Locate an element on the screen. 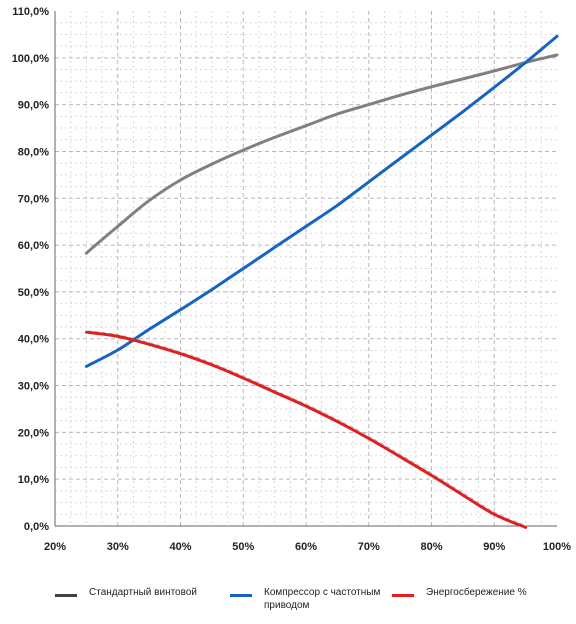  x-tick-label: 100% is located at coordinates (557, 547).